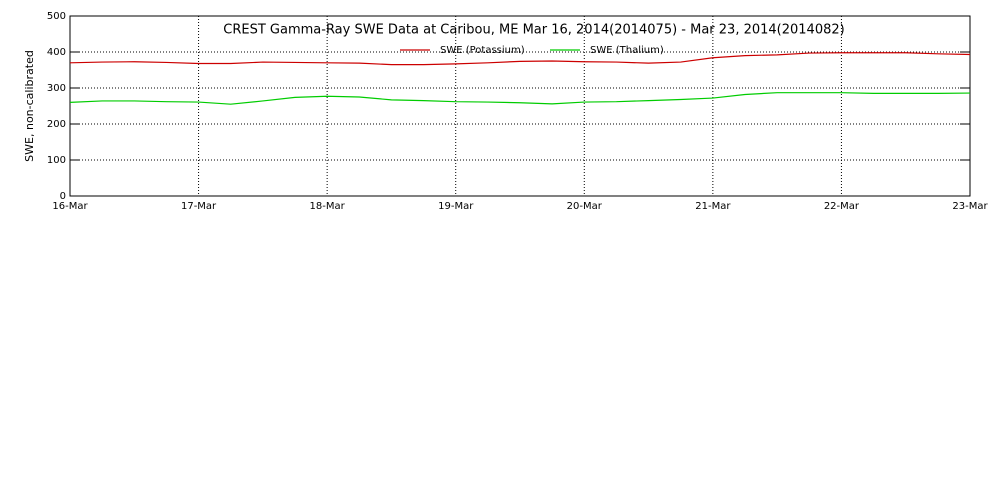  I want to click on legend-label: SWE (Potassium), so click(482, 50).